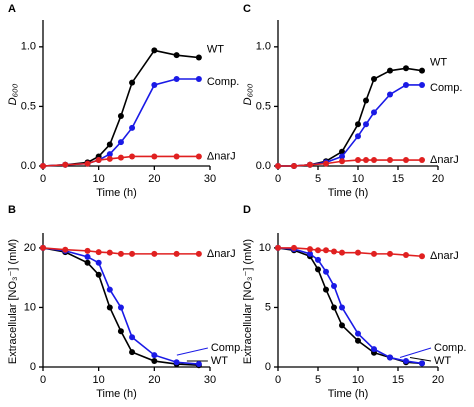 This screenshot has width=474, height=407. Describe the element at coordinates (12, 210) in the screenshot. I see `panel-letter: B` at that location.